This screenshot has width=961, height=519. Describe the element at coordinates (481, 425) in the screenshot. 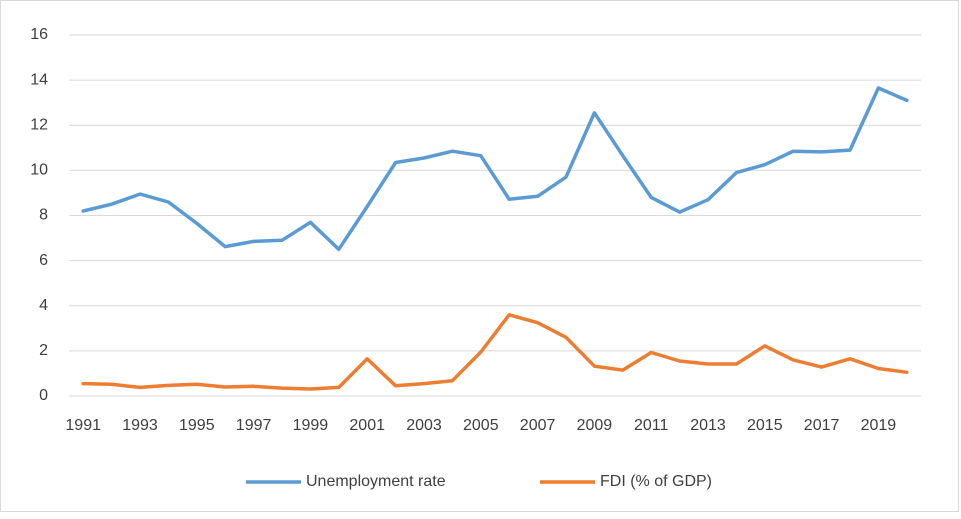

I see `x-tick-label: 2005` at that location.